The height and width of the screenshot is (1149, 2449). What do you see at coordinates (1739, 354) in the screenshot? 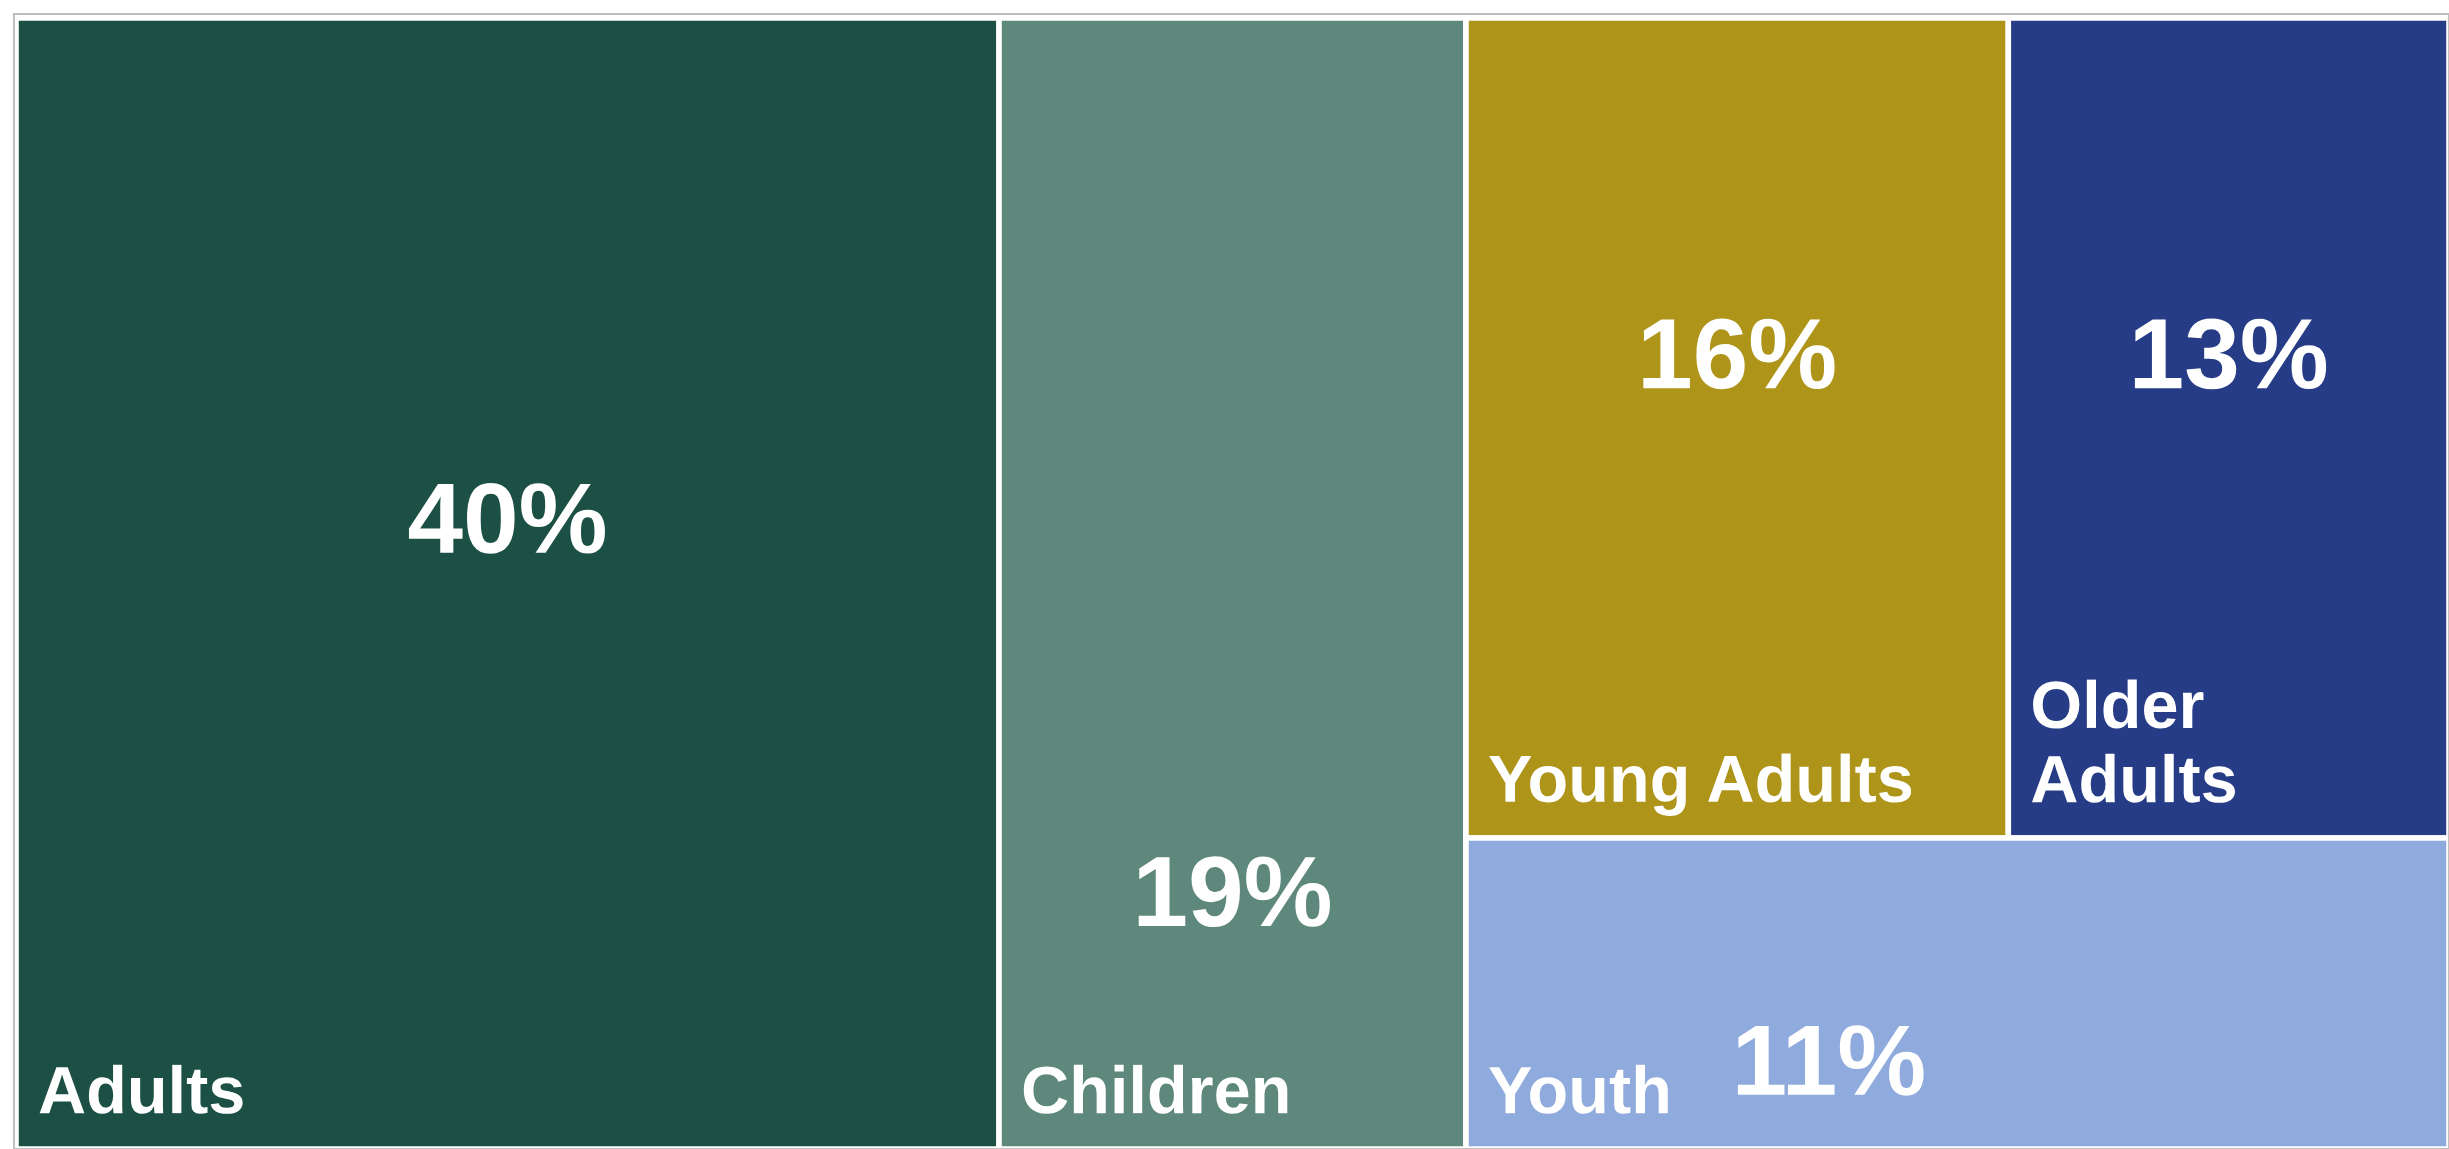
I see `data-label: 16%` at bounding box center [1739, 354].